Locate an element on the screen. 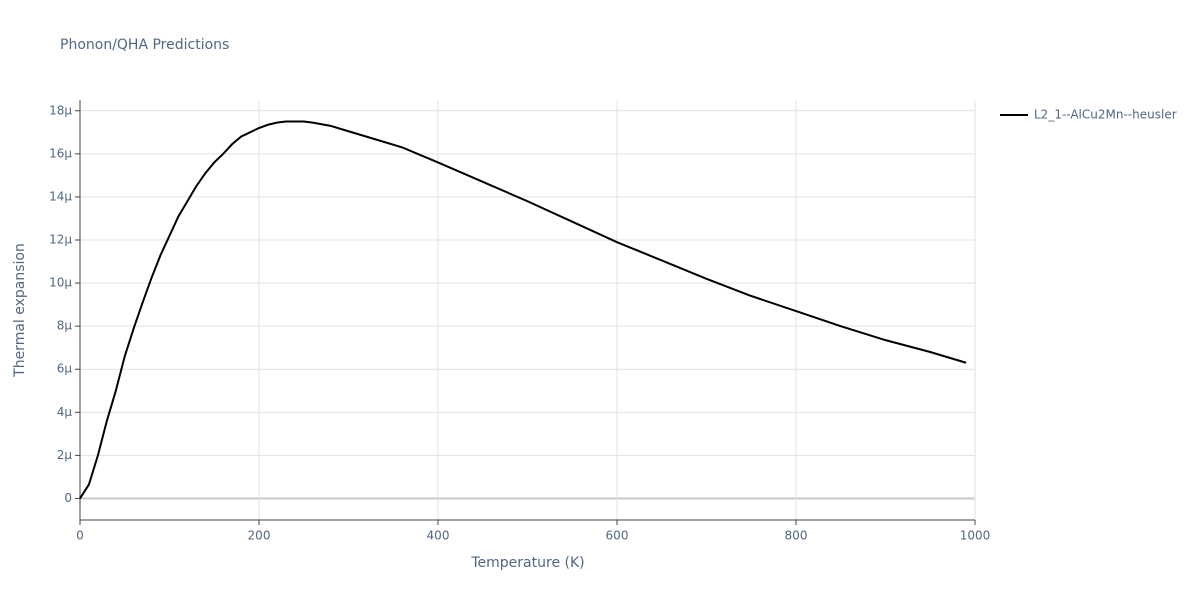 The image size is (1200, 600). x-tick-label: 0 is located at coordinates (80, 536).